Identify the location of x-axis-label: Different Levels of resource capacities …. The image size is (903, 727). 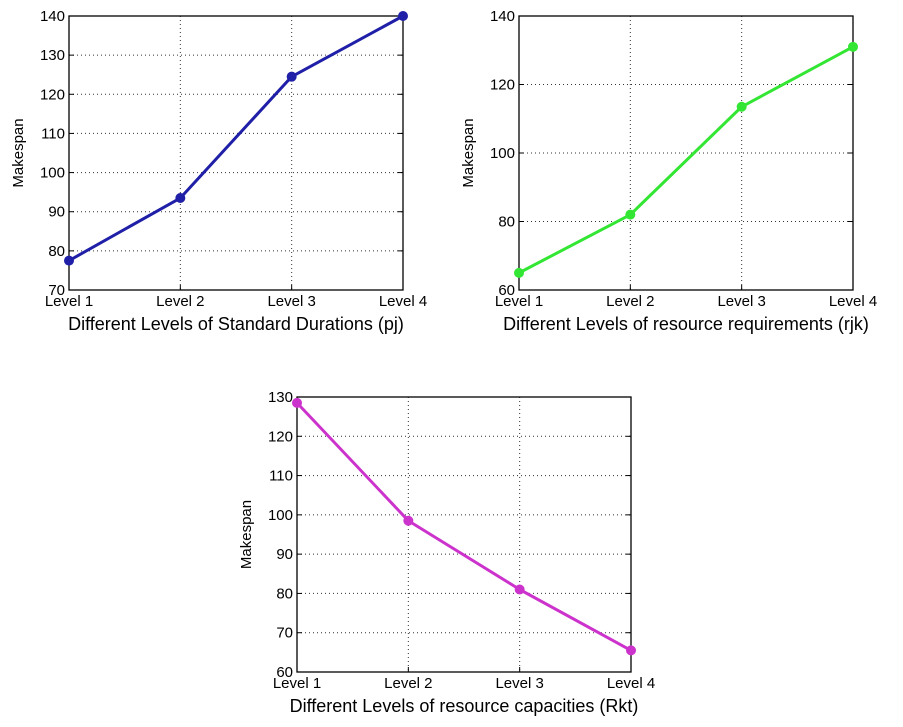
(464, 706).